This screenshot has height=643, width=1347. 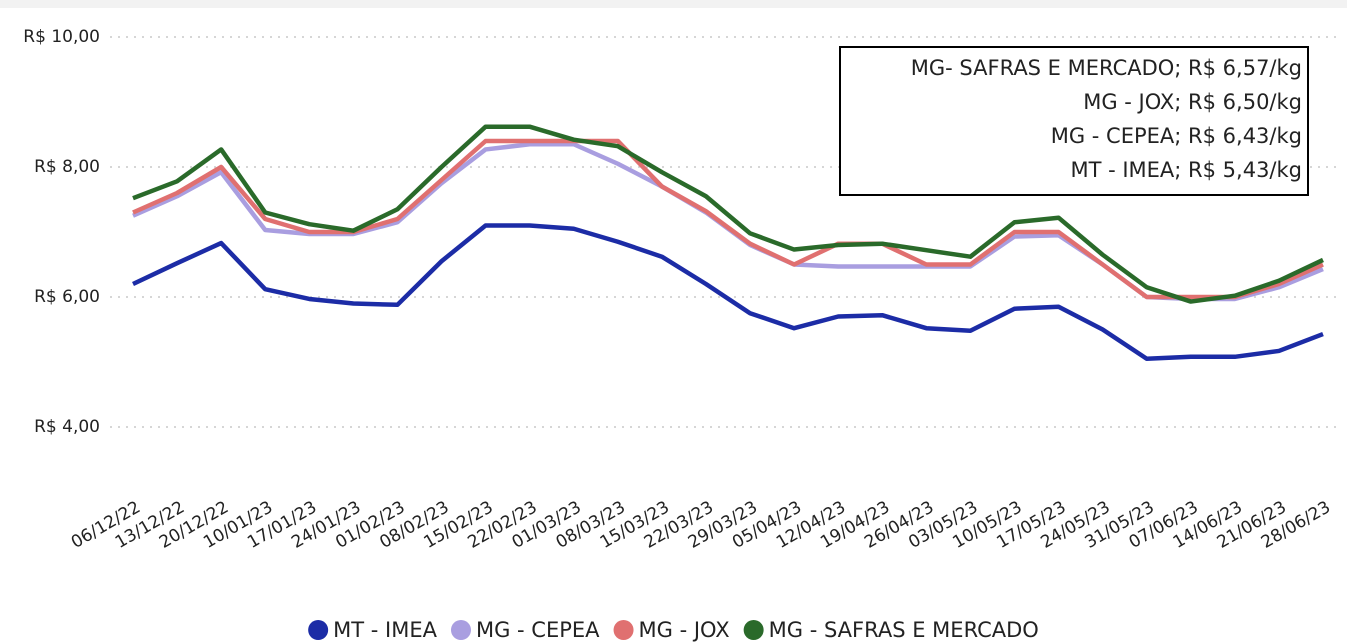 I want to click on annotation-text: MG- SAFRAS E MERCADO; R$ 6,57/kg, so click(x=1106, y=68).